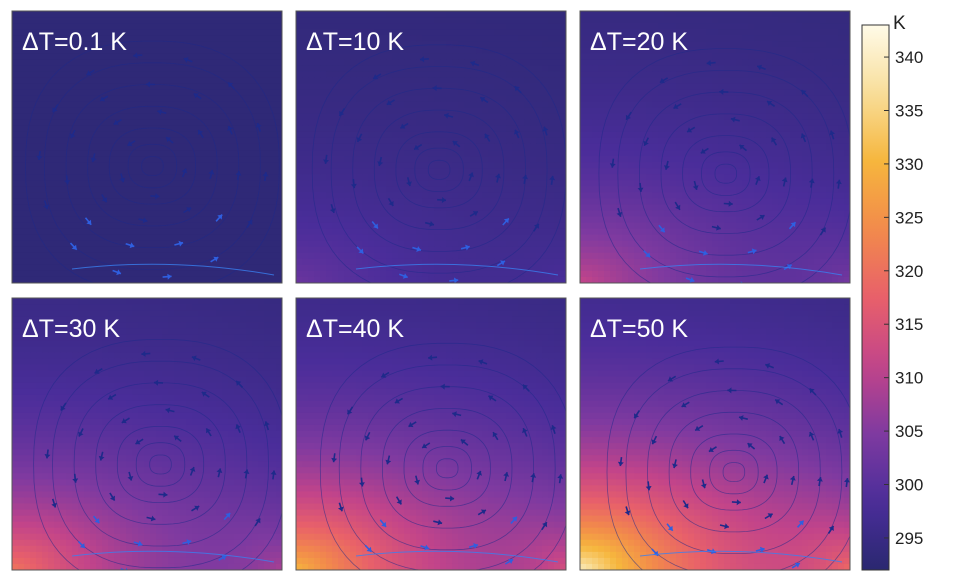 The image size is (953, 585). What do you see at coordinates (909, 217) in the screenshot?
I see `colorbar-tick-label: 325` at bounding box center [909, 217].